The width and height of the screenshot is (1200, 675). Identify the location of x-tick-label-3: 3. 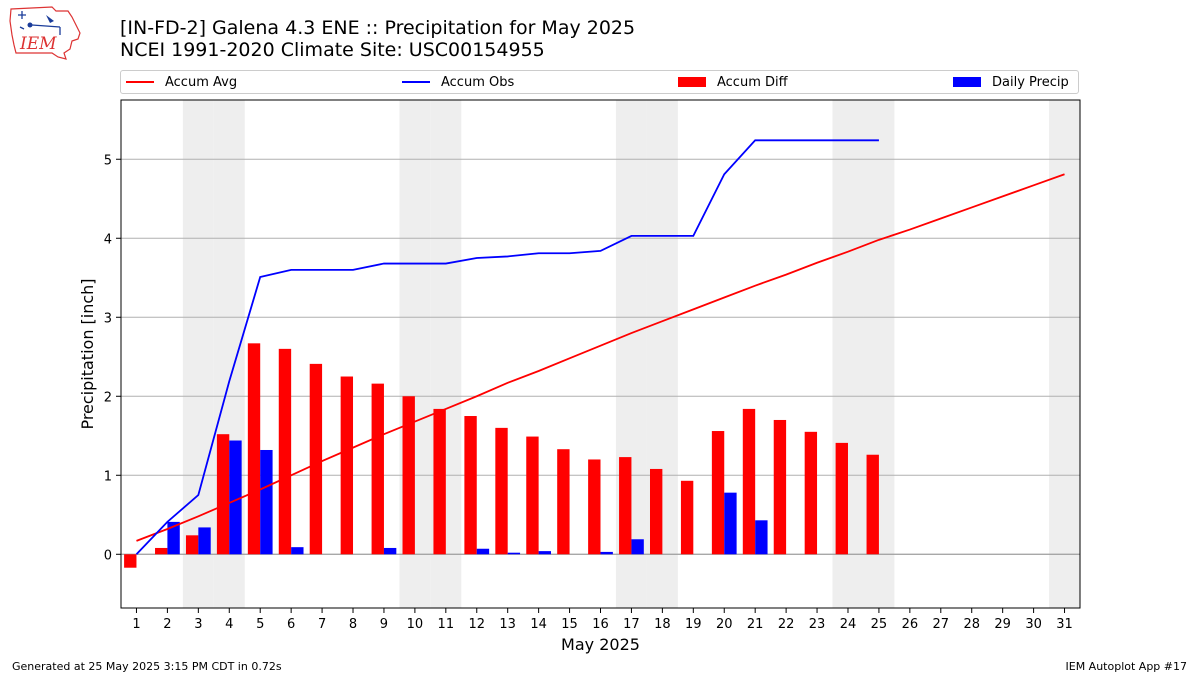
(198, 624).